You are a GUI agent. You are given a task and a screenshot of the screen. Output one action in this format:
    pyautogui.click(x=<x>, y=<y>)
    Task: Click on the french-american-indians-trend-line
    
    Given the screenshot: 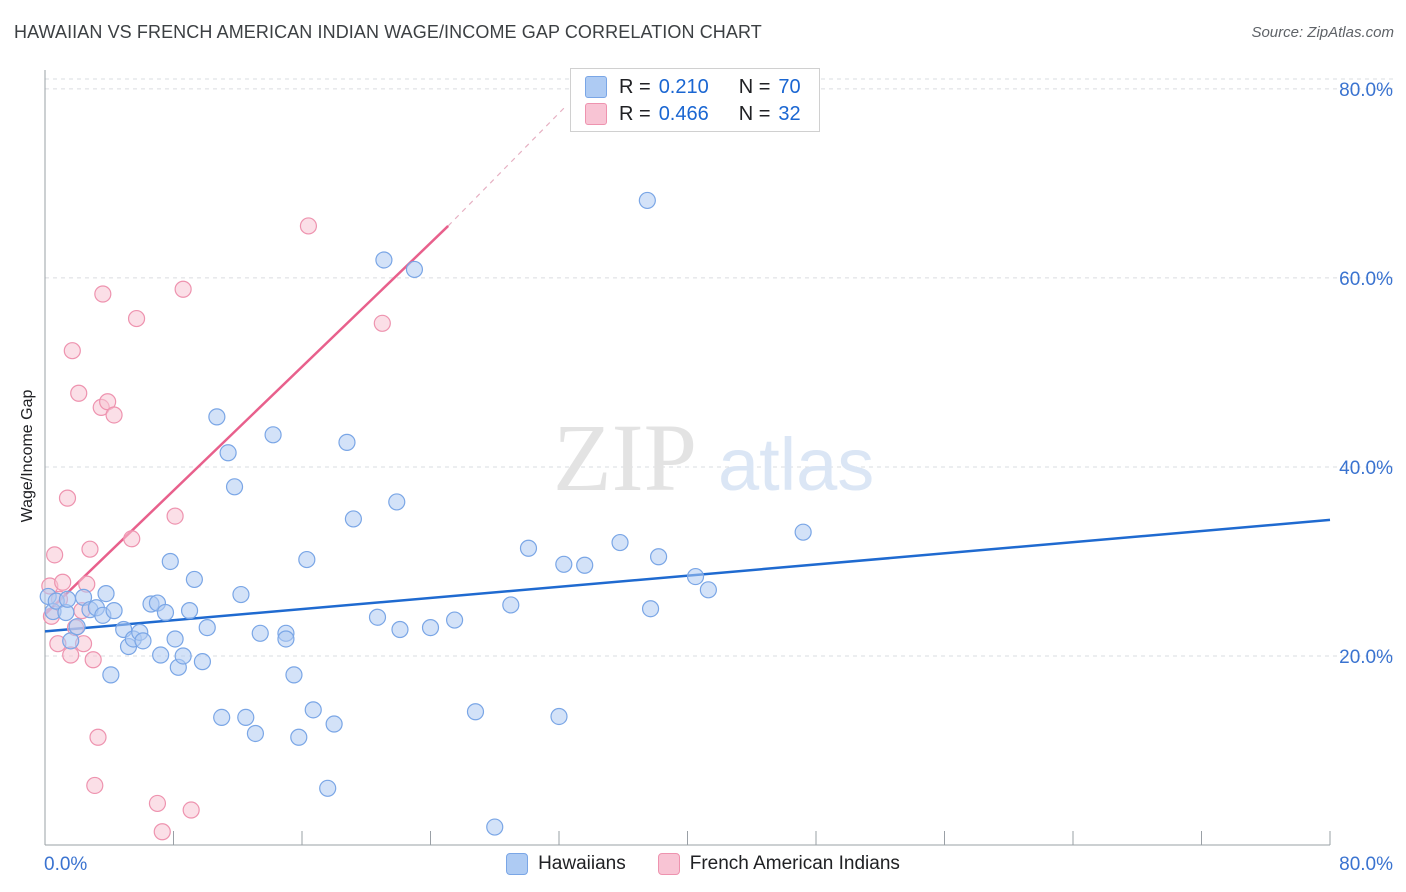 What is the action you would take?
    pyautogui.click(x=247, y=420)
    